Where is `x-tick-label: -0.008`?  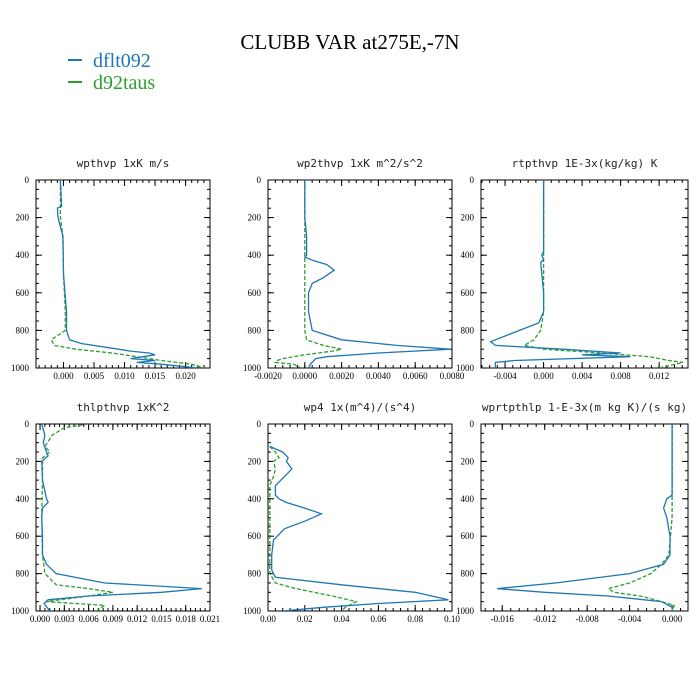 x-tick-label: -0.008 is located at coordinates (588, 619).